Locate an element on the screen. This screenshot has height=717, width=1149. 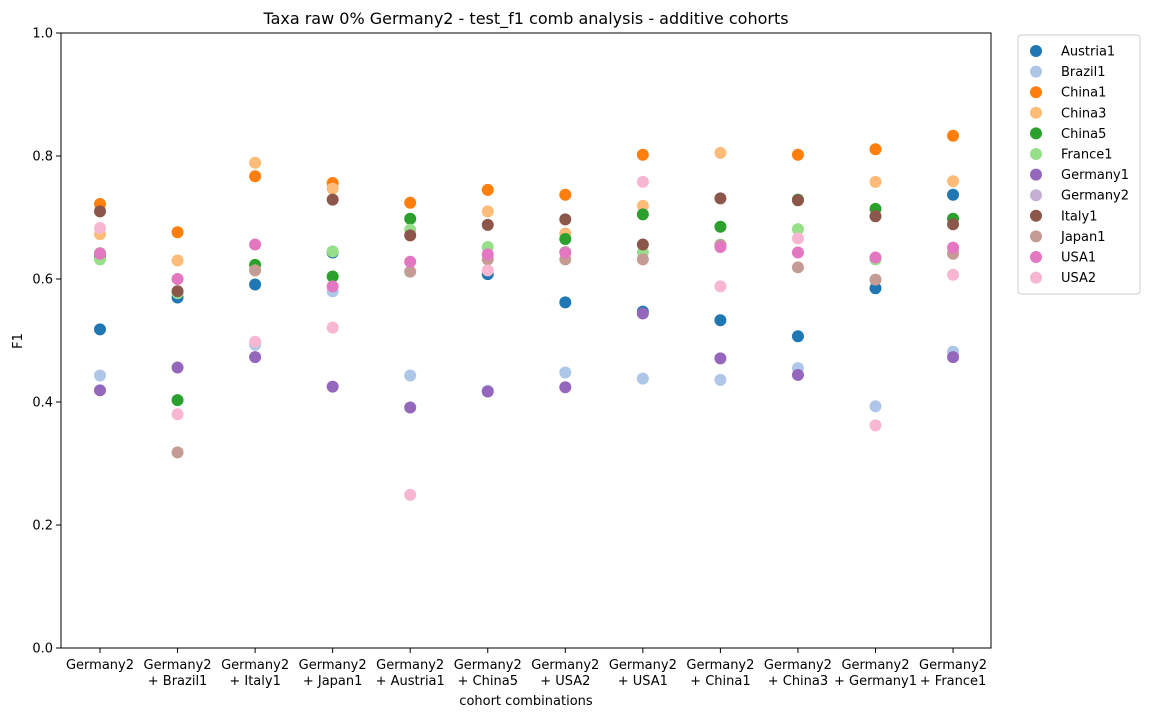
legend-marker-china1 is located at coordinates (1036, 92).